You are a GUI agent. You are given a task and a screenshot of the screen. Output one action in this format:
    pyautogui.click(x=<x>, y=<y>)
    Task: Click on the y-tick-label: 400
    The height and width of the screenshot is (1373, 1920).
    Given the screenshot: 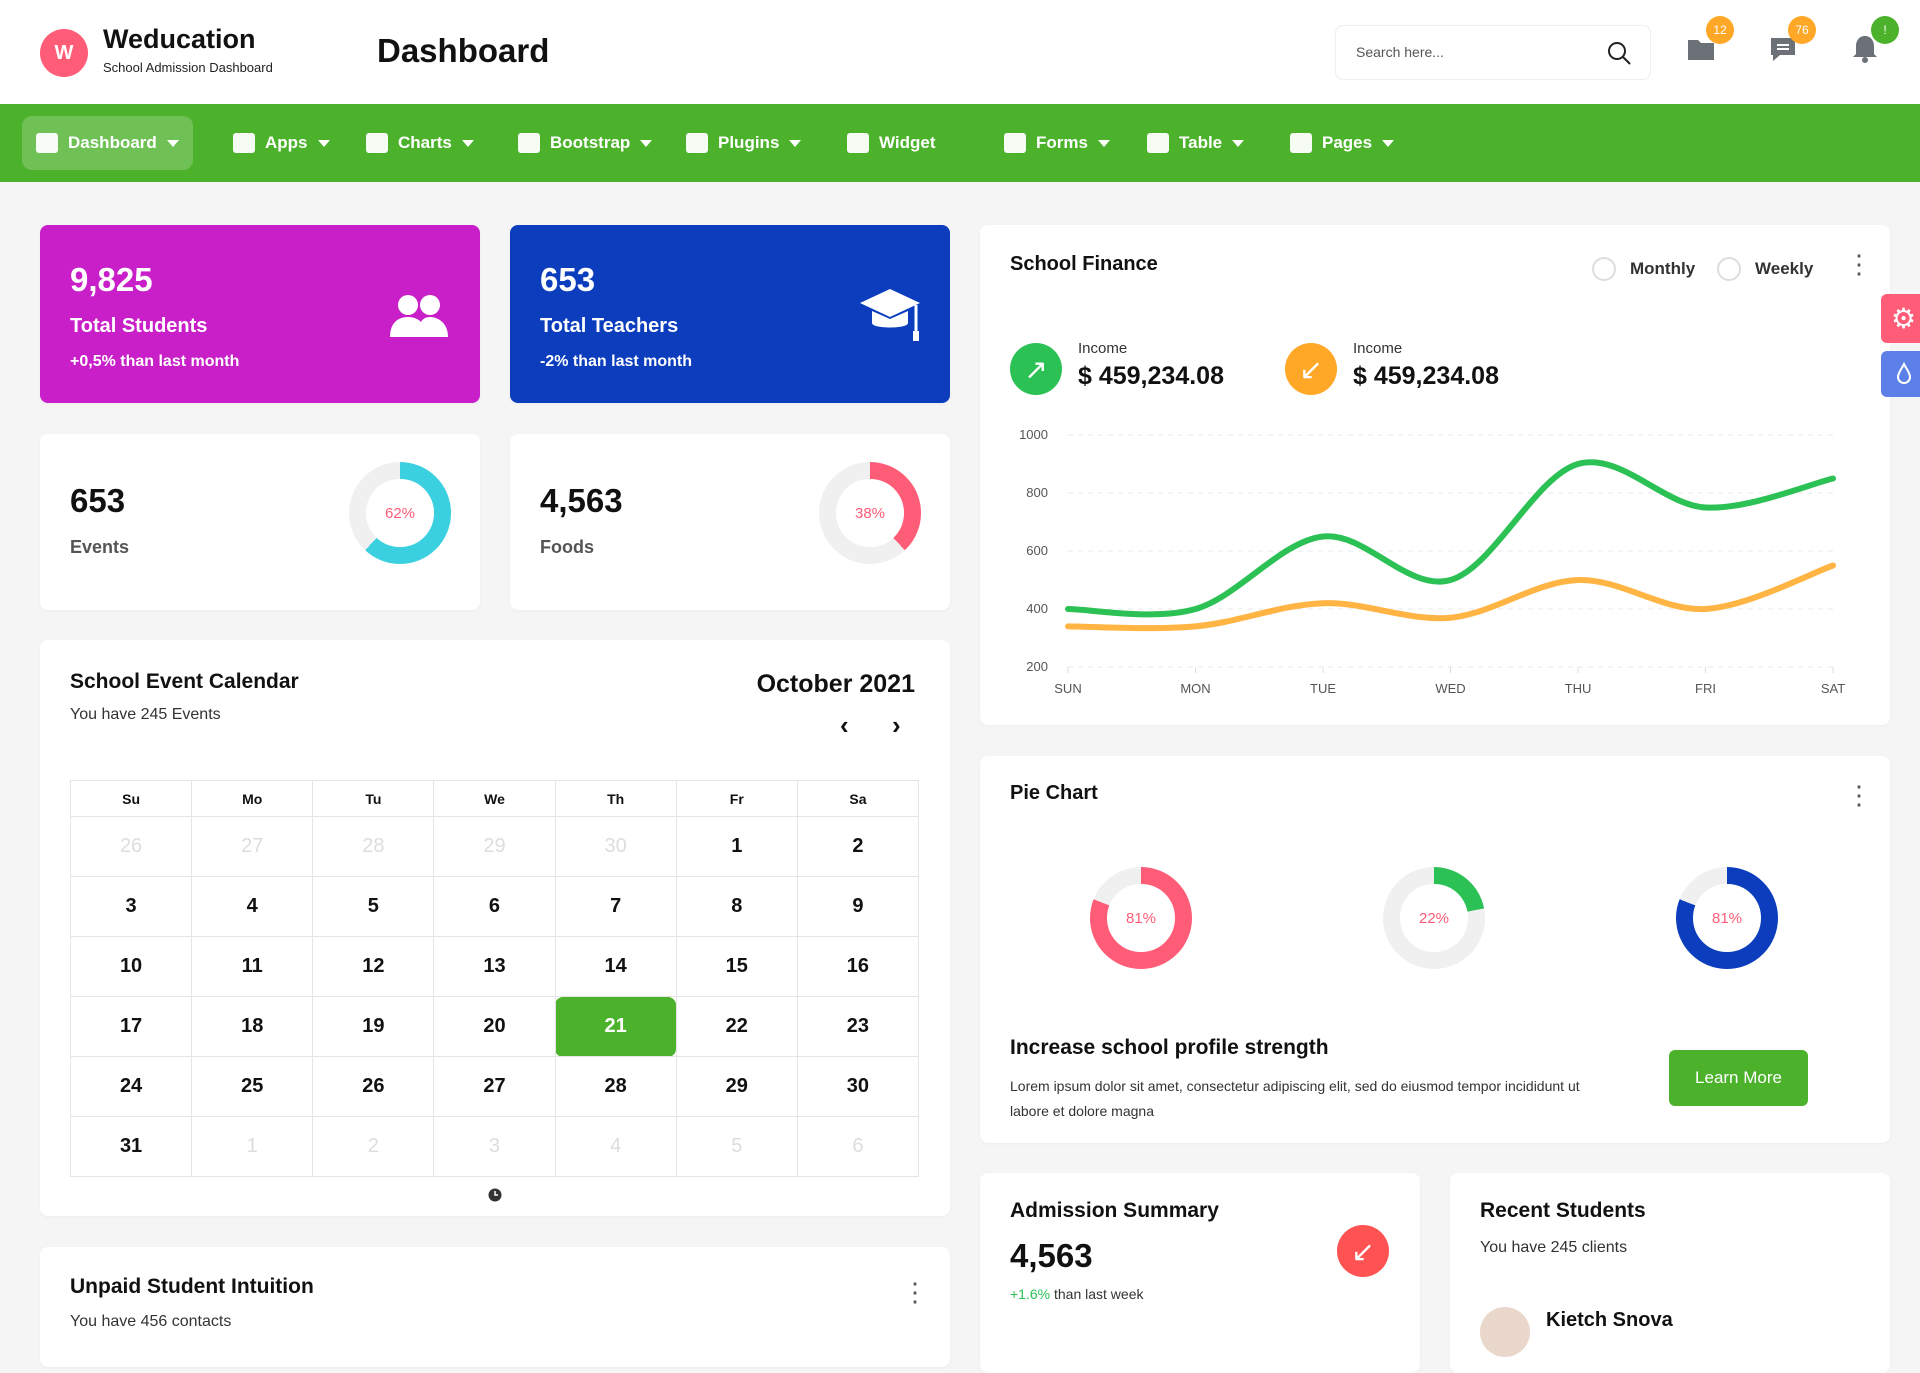 What is the action you would take?
    pyautogui.click(x=1037, y=608)
    